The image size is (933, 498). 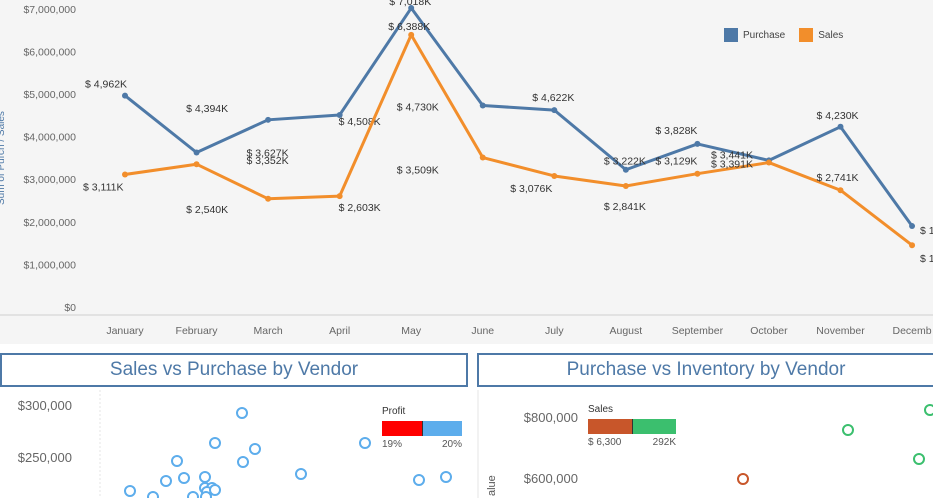 What do you see at coordinates (45, 405) in the screenshot?
I see `left-y-tick-label: $300,000` at bounding box center [45, 405].